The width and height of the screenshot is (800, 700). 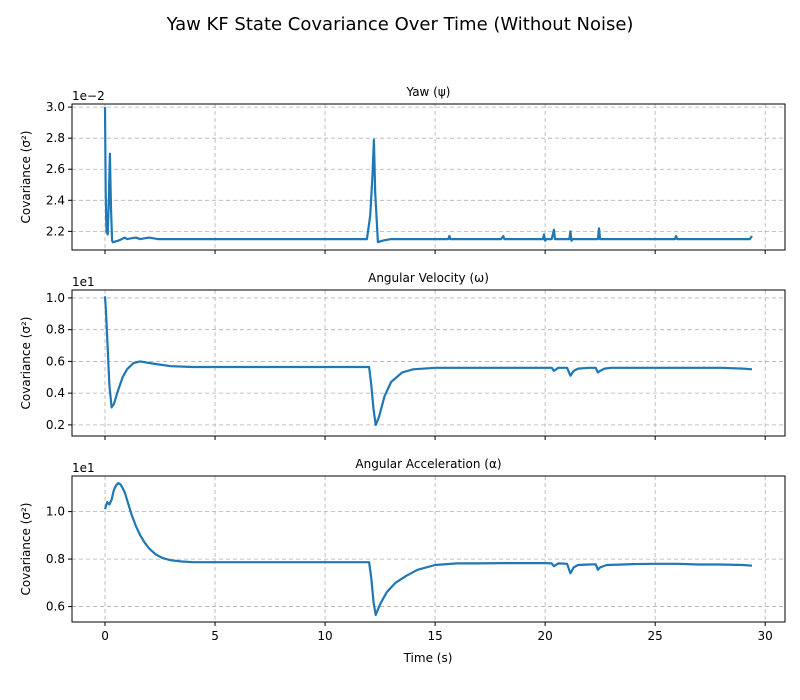 What do you see at coordinates (428, 658) in the screenshot?
I see `x-axis-label: Time (s)` at bounding box center [428, 658].